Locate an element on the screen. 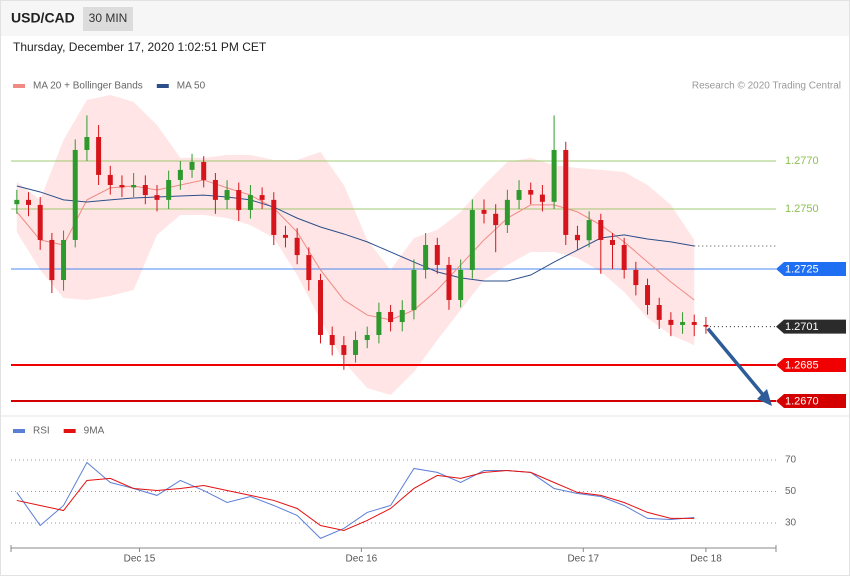  y-tick-label: 50 is located at coordinates (791, 491).